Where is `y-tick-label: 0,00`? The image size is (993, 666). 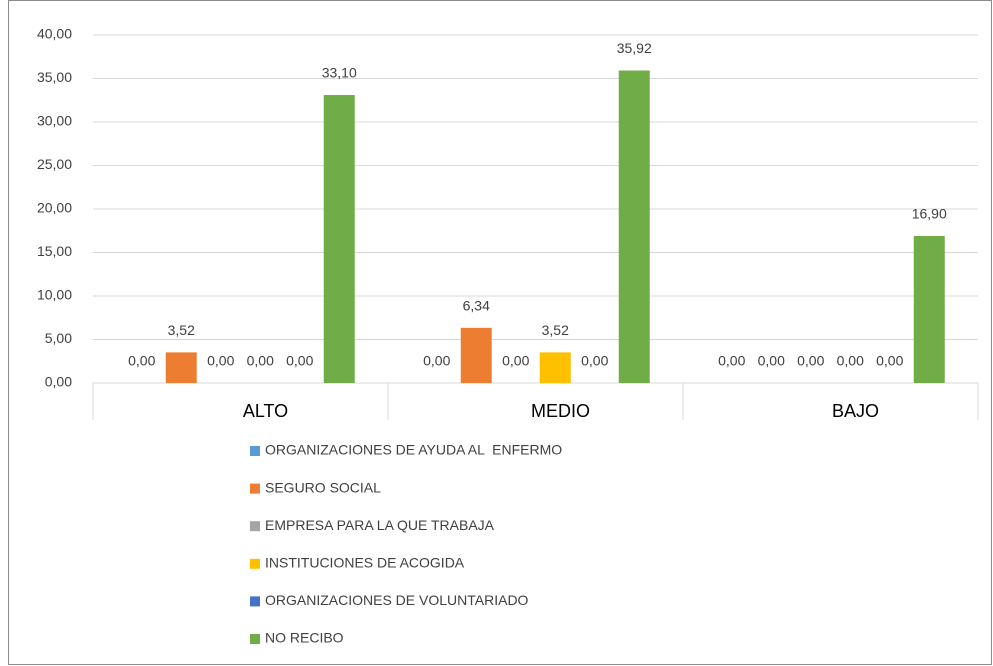
y-tick-label: 0,00 is located at coordinates (58, 382).